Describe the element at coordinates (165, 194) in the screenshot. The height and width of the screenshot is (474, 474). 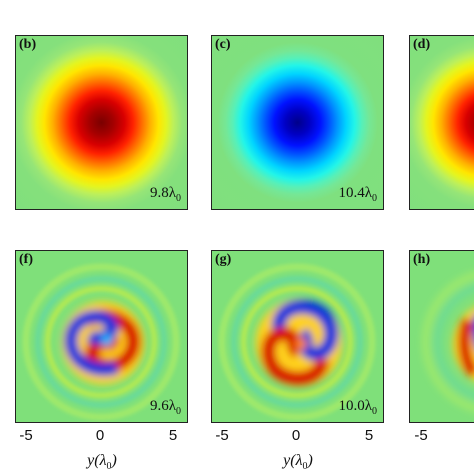
I see `scale-label-b: 9.8λ0` at that location.